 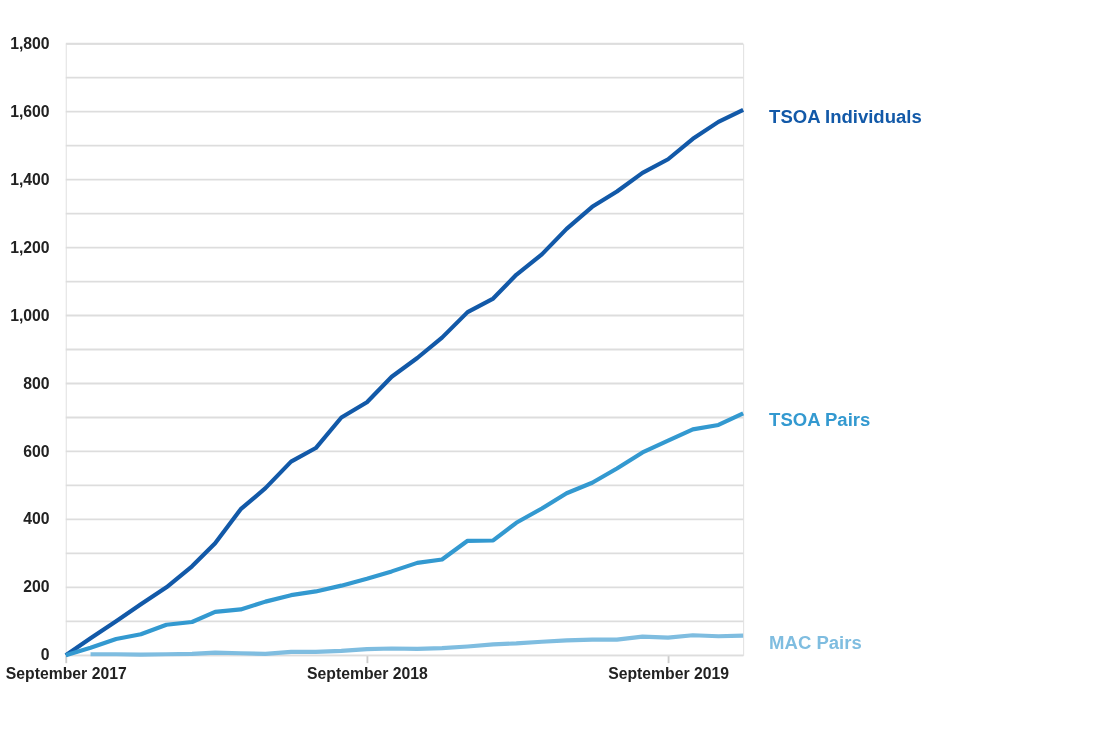 I want to click on y-tick-label: 1,800, so click(x=30, y=43).